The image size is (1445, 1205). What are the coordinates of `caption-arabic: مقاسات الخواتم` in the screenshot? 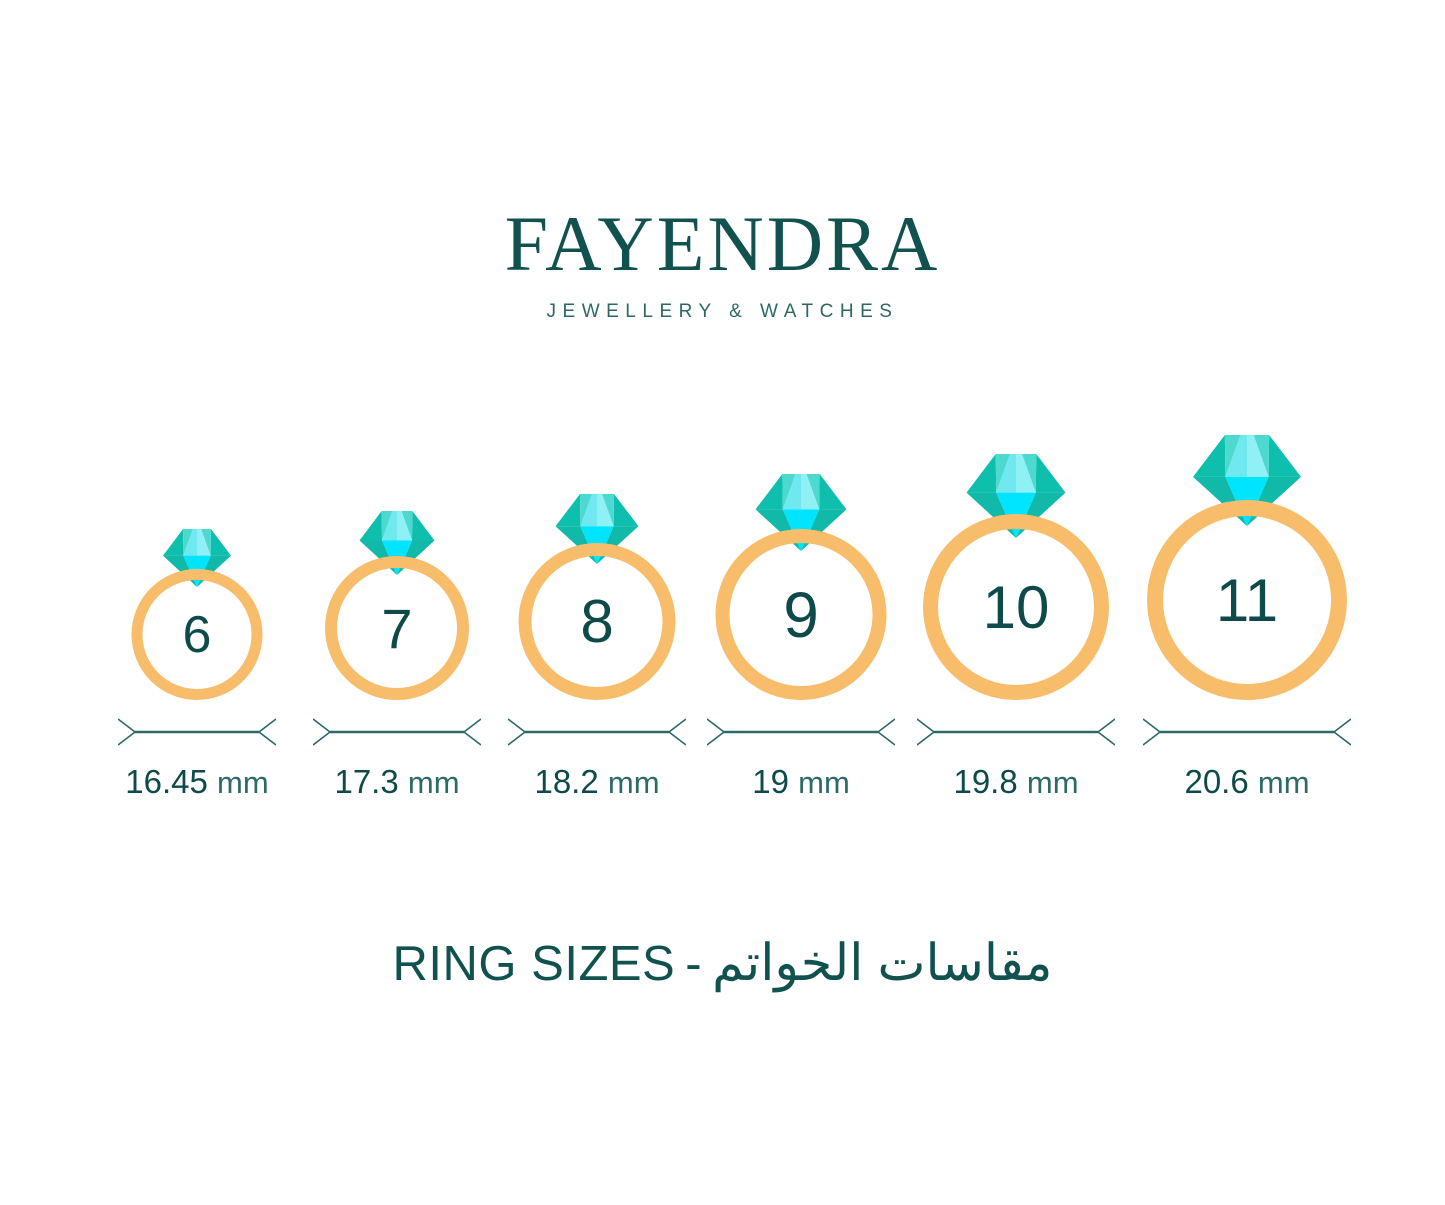 It's located at (882, 962).